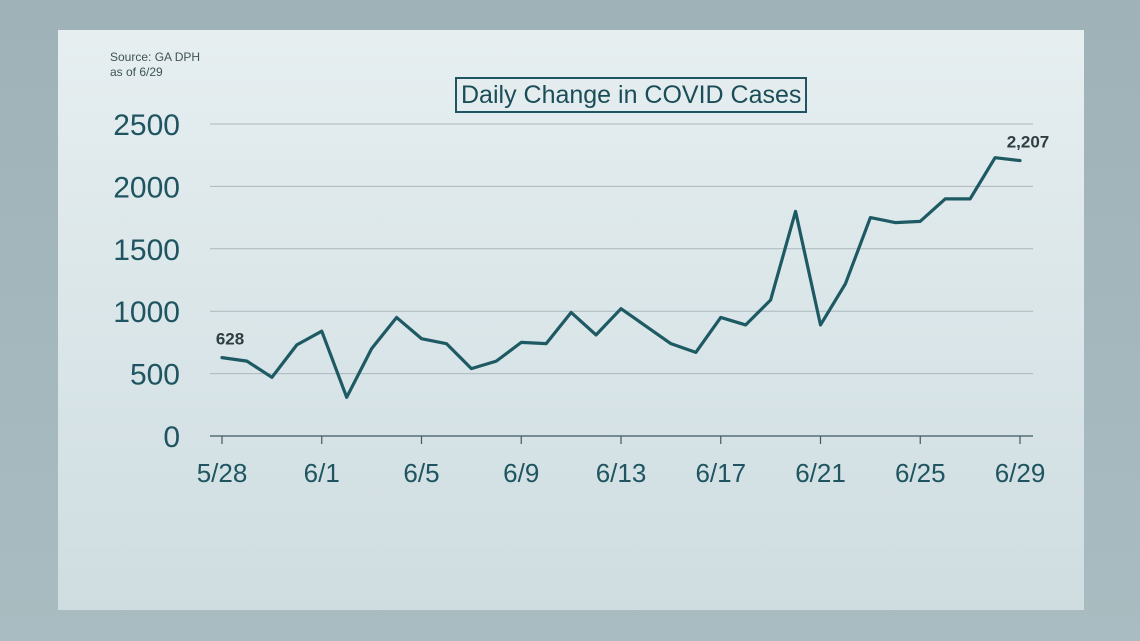 Image resolution: width=1140 pixels, height=641 pixels. Describe the element at coordinates (1028, 142) in the screenshot. I see `data-label: 2,207` at that location.